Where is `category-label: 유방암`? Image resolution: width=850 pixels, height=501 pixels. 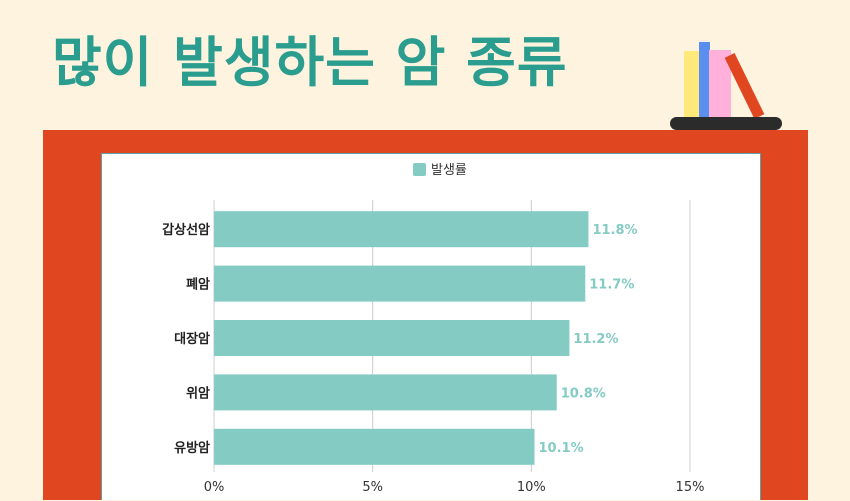
category-label: 유방암 is located at coordinates (192, 448).